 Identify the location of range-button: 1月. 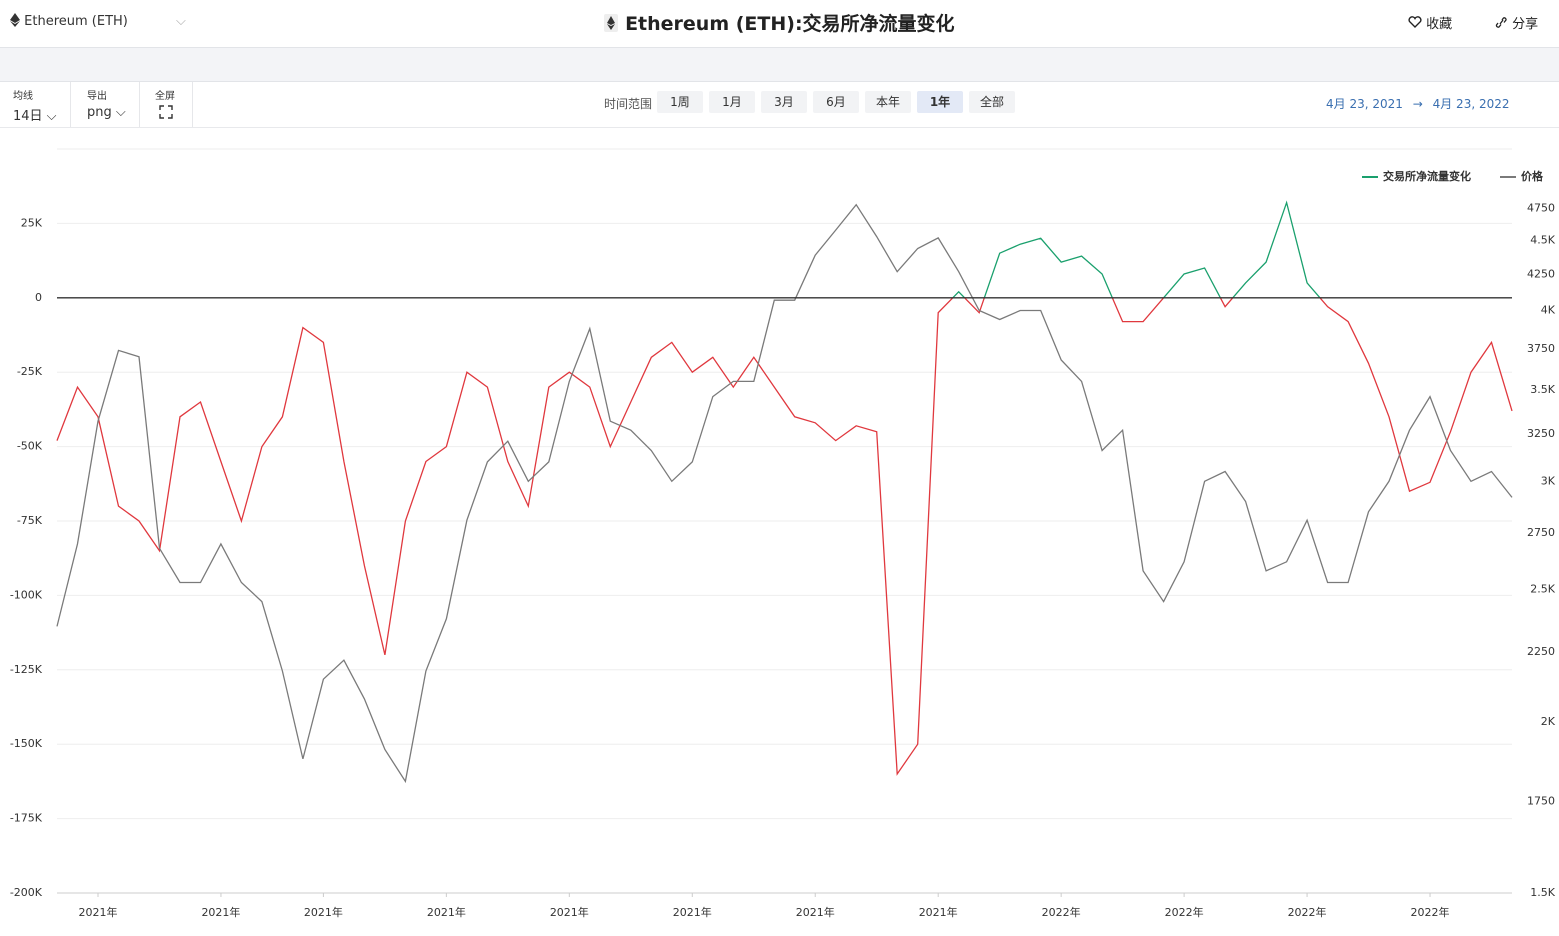
(732, 102).